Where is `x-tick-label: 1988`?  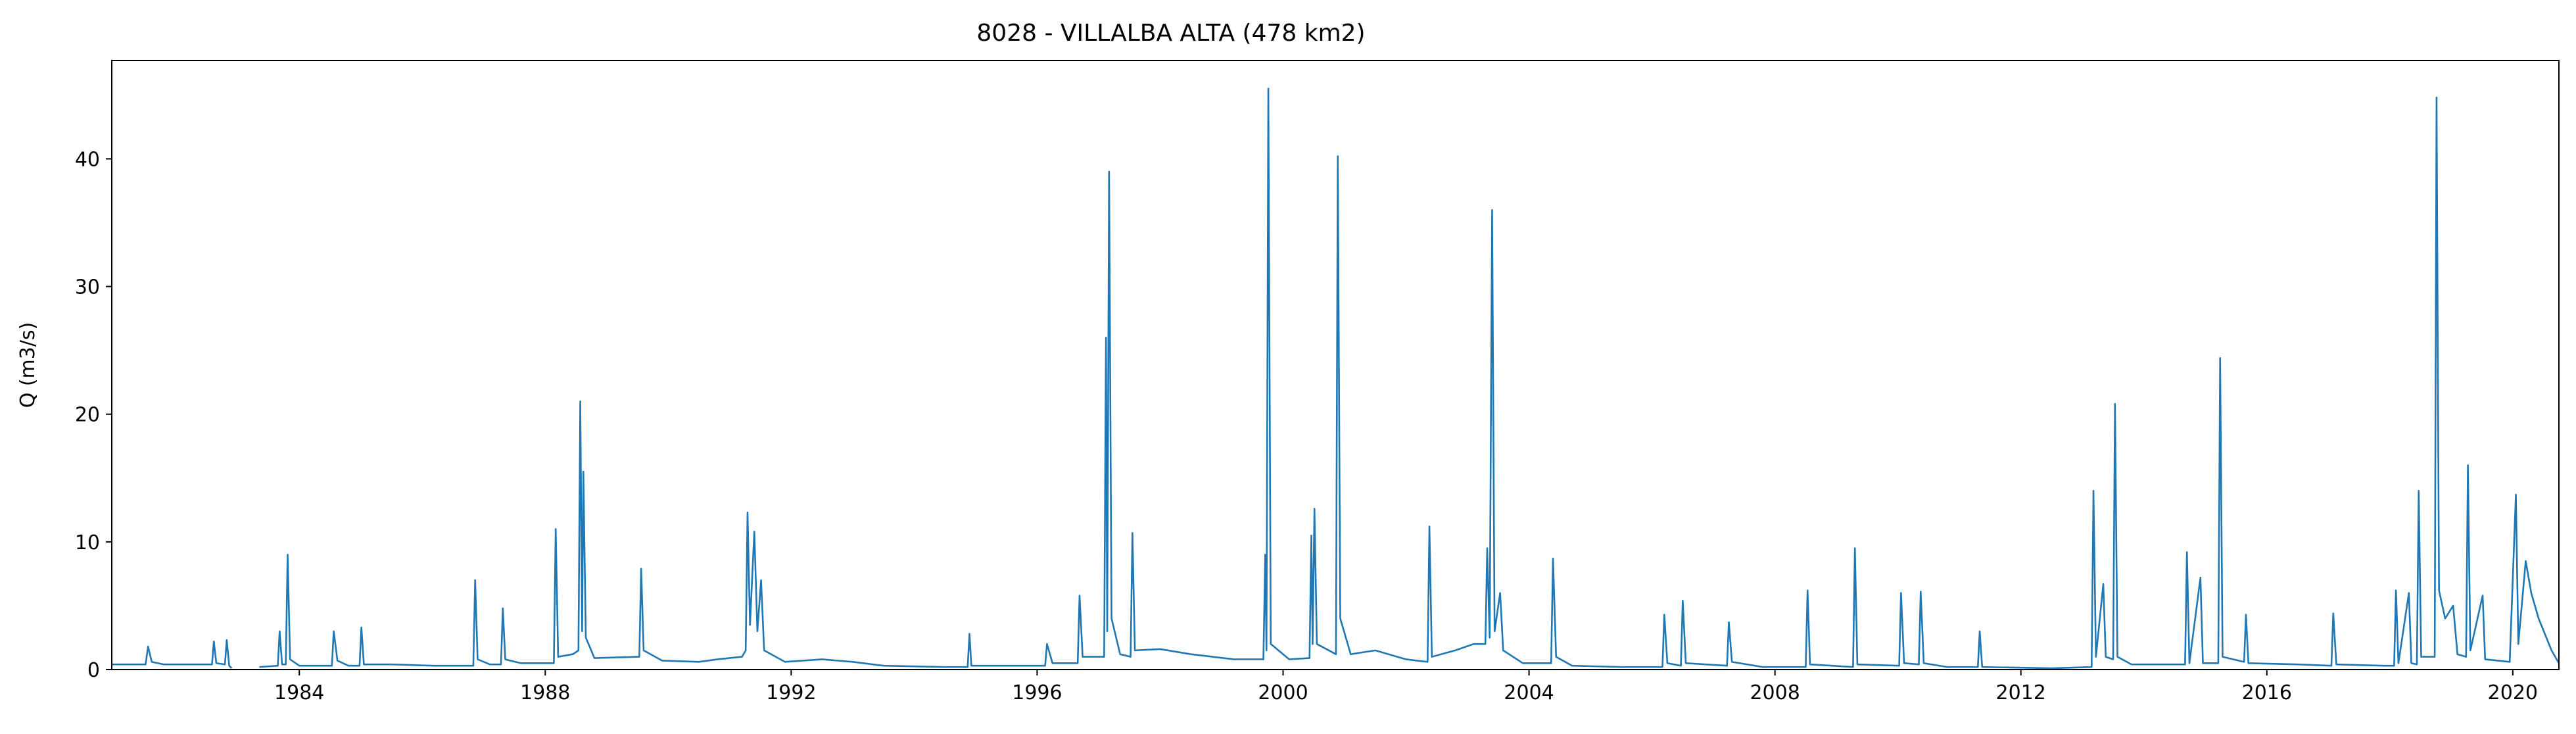
x-tick-label: 1988 is located at coordinates (545, 692).